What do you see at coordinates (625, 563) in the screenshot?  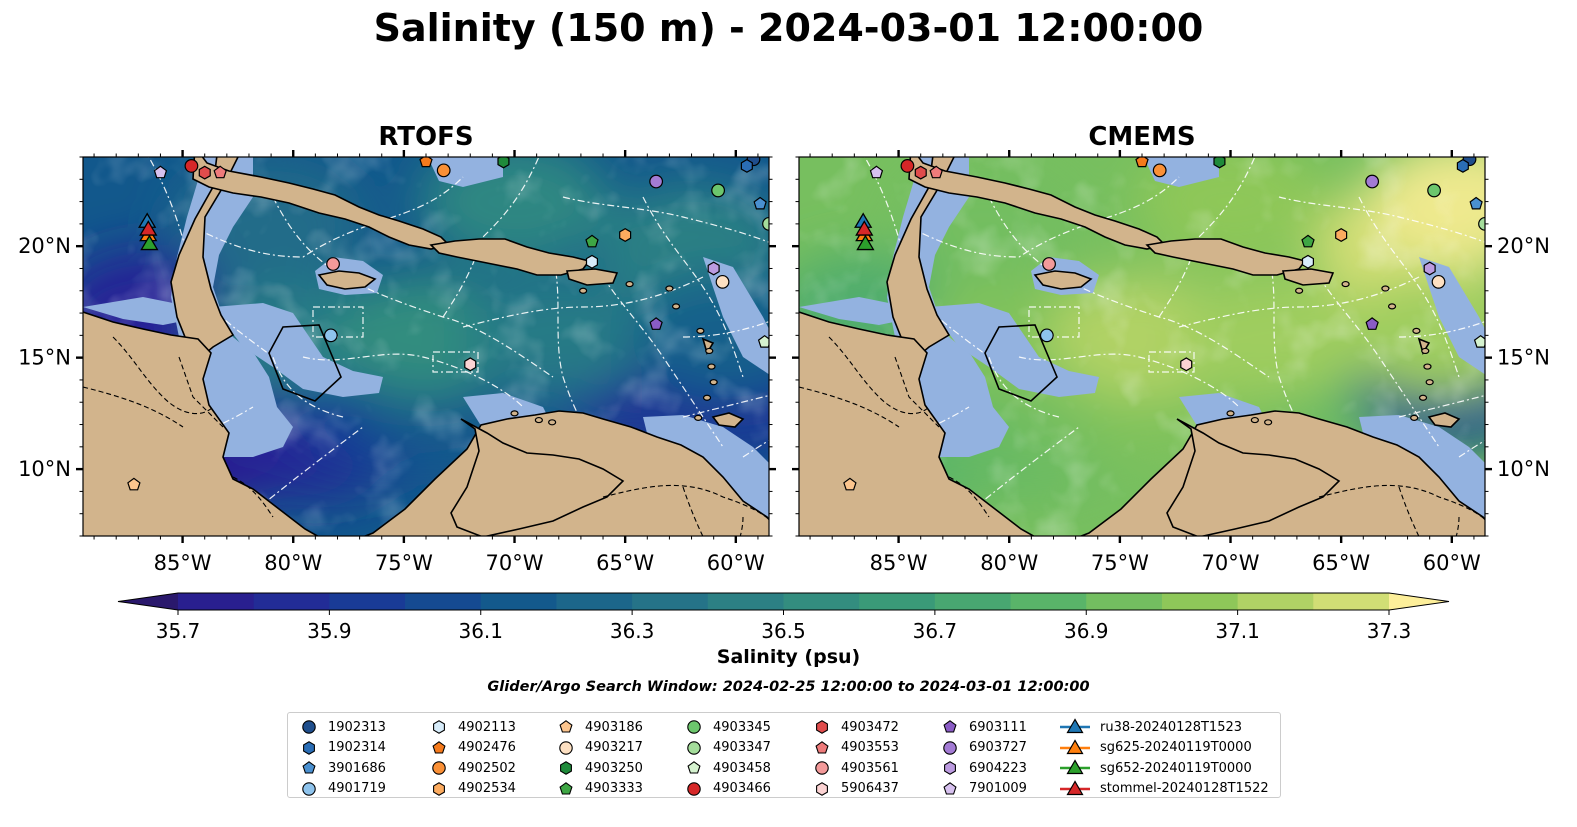 I see `x-tick-label: 65°W` at bounding box center [625, 563].